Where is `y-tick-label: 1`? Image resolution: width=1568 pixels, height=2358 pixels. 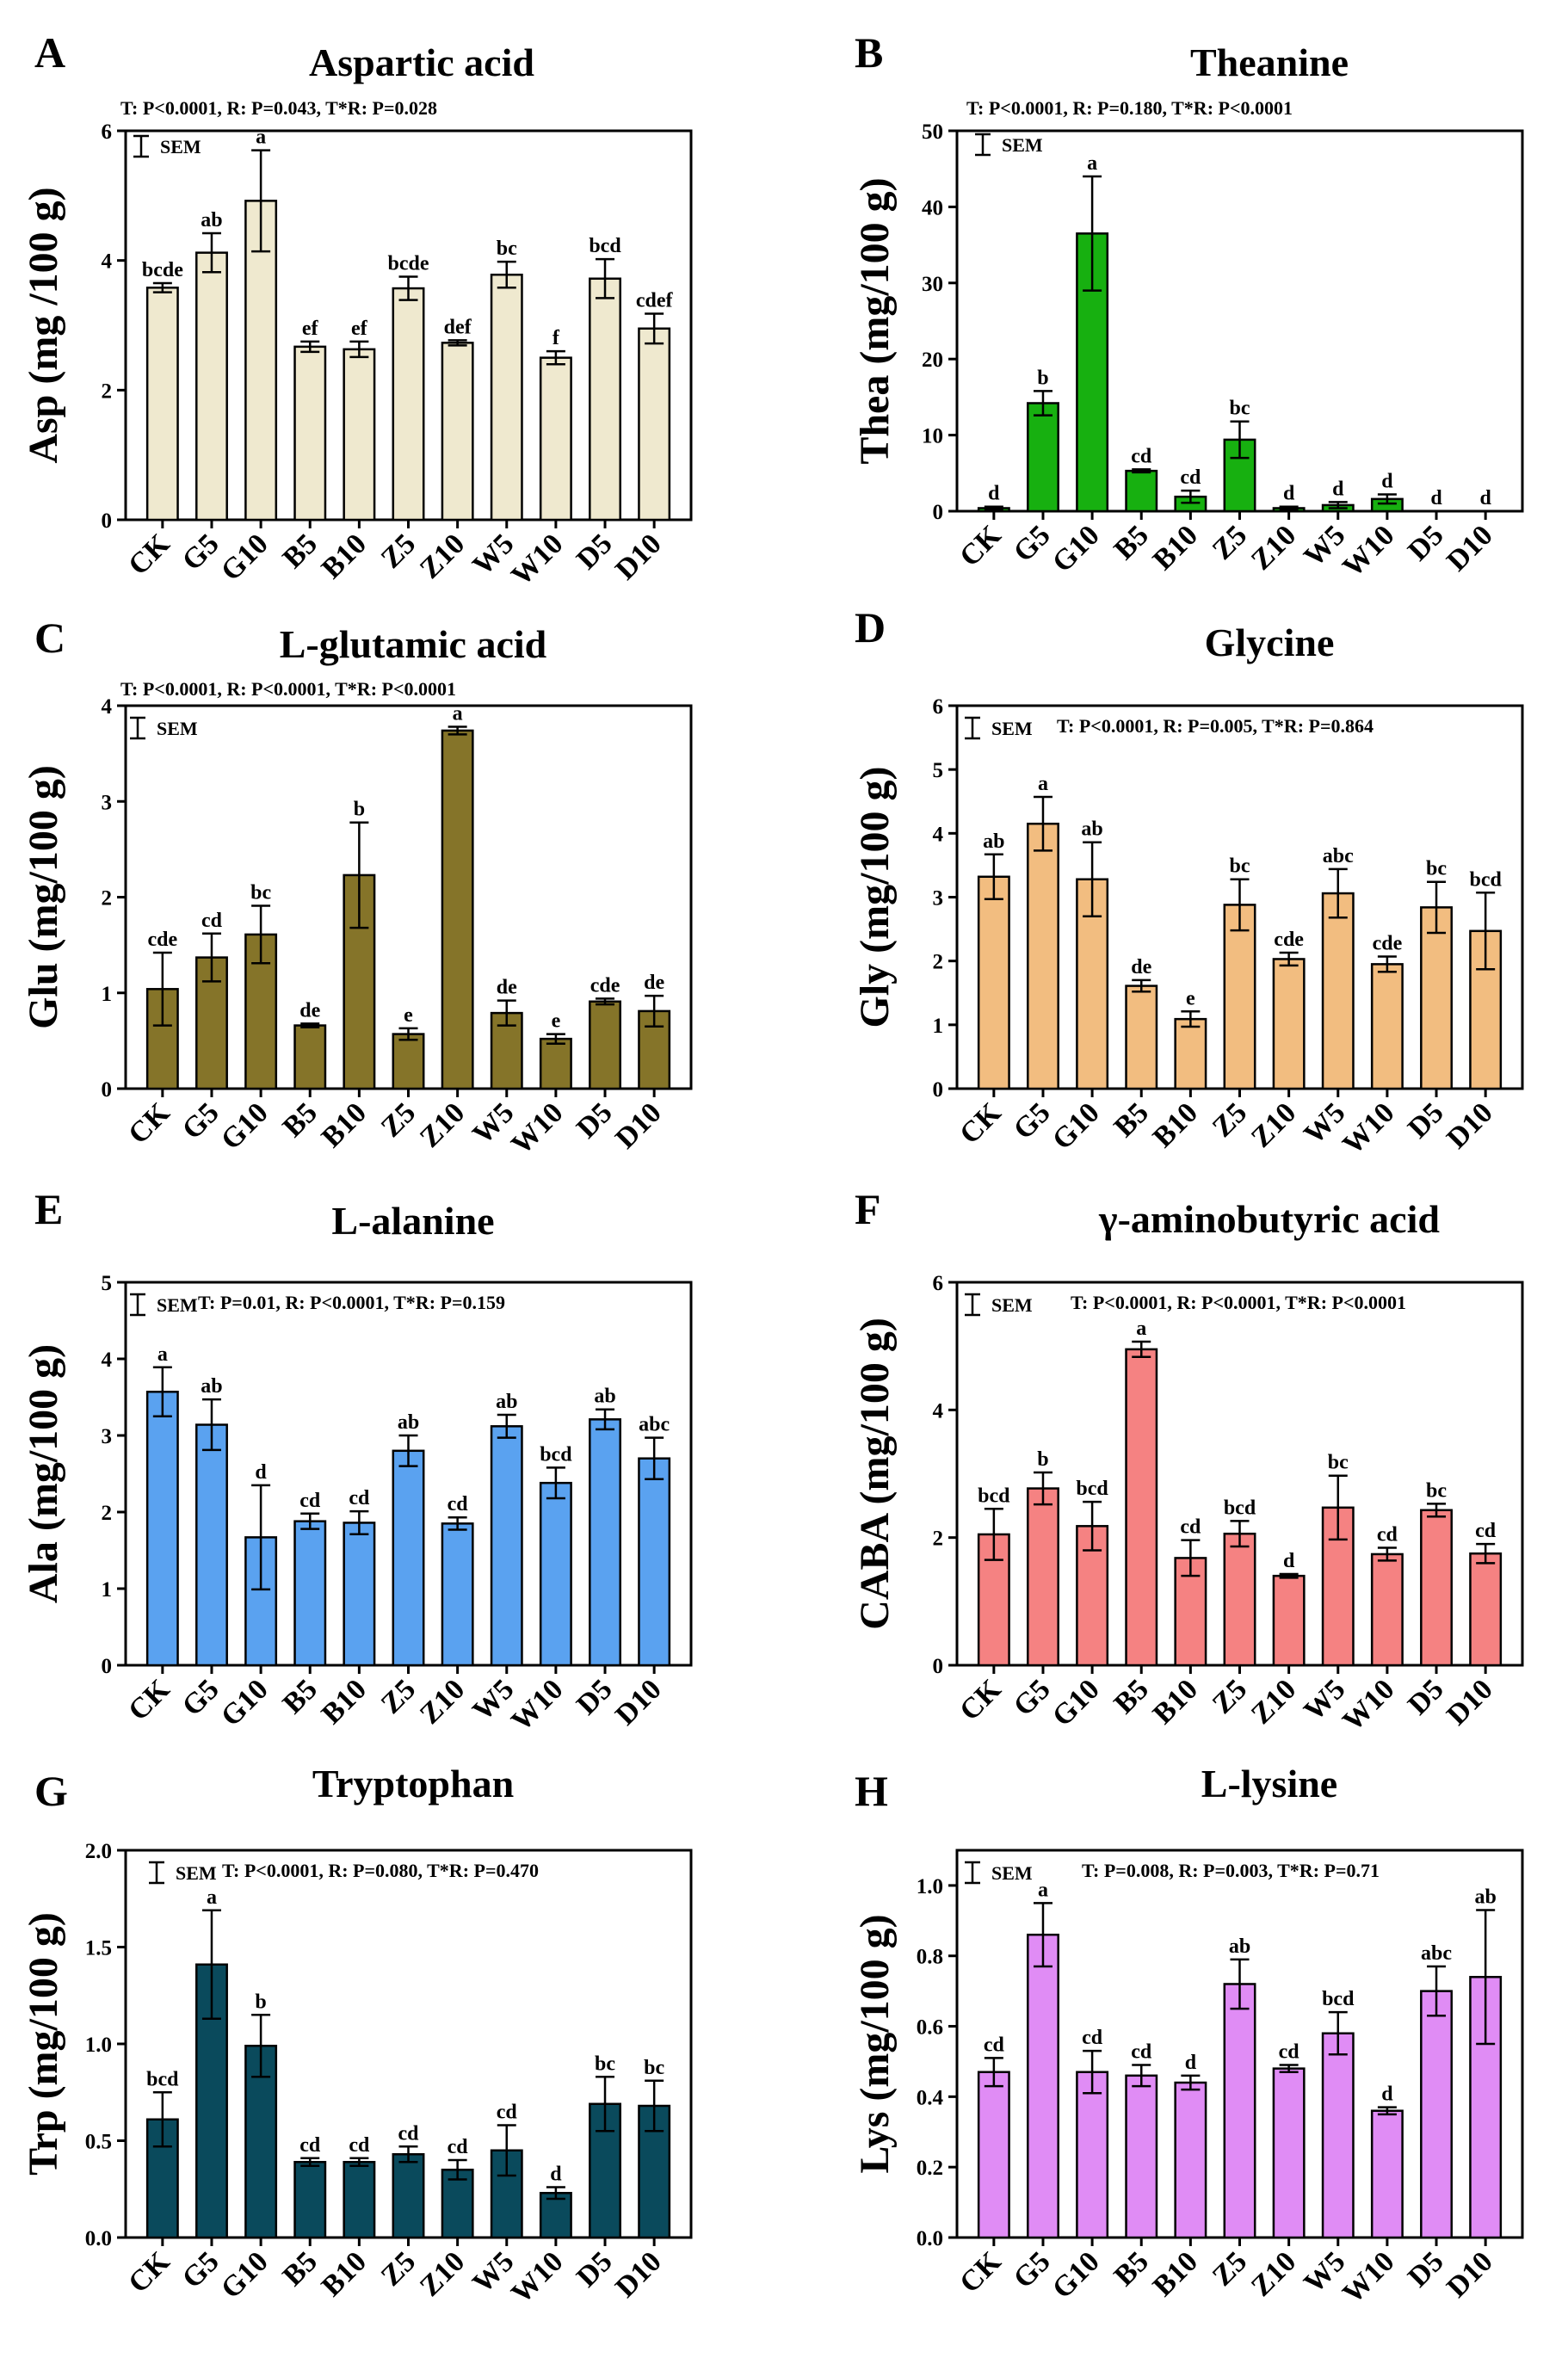 y-tick-label: 1 is located at coordinates (938, 1026).